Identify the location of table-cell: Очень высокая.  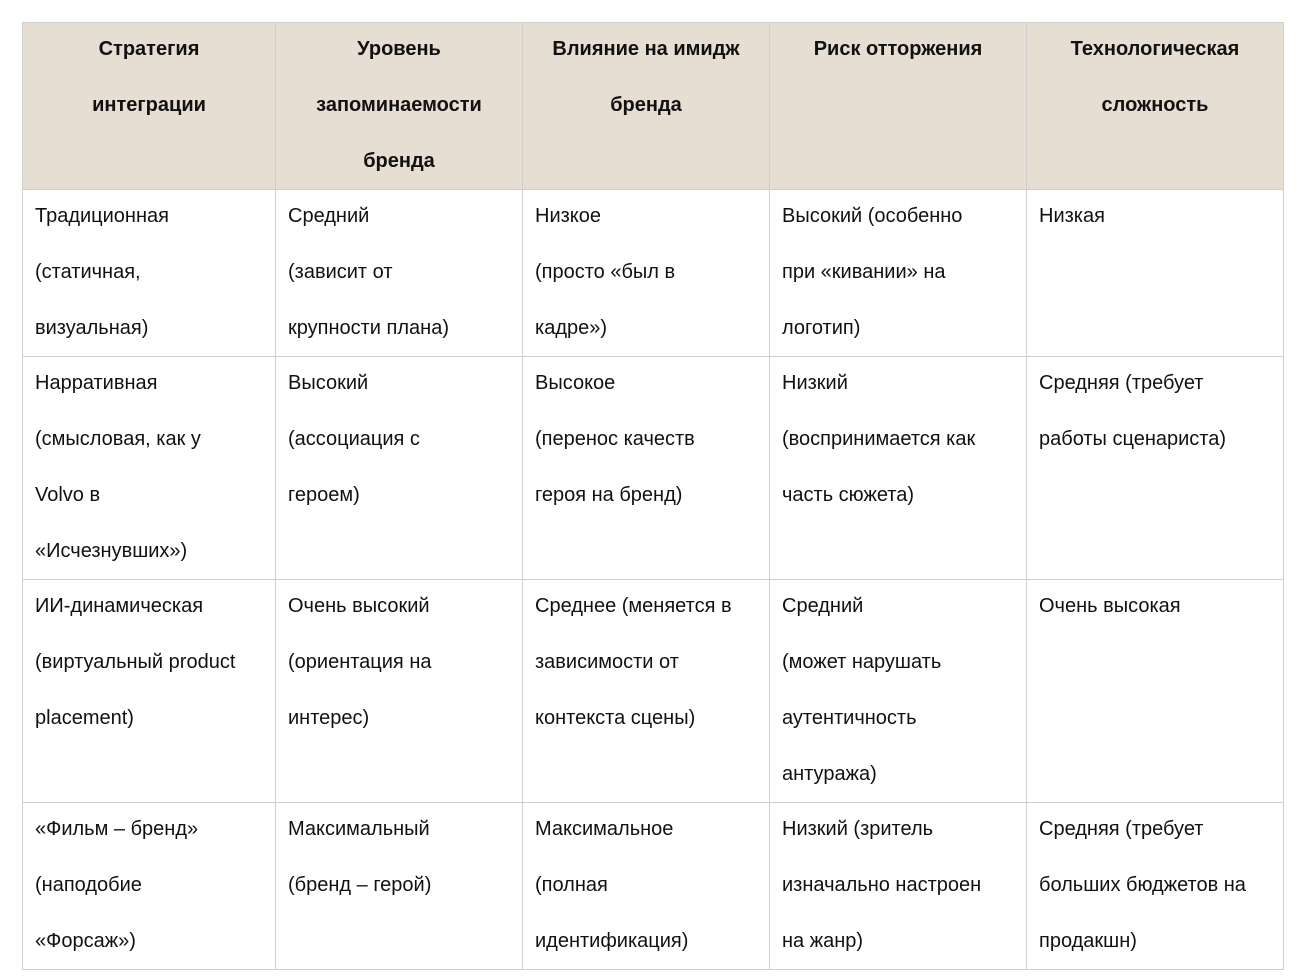
(1155, 690).